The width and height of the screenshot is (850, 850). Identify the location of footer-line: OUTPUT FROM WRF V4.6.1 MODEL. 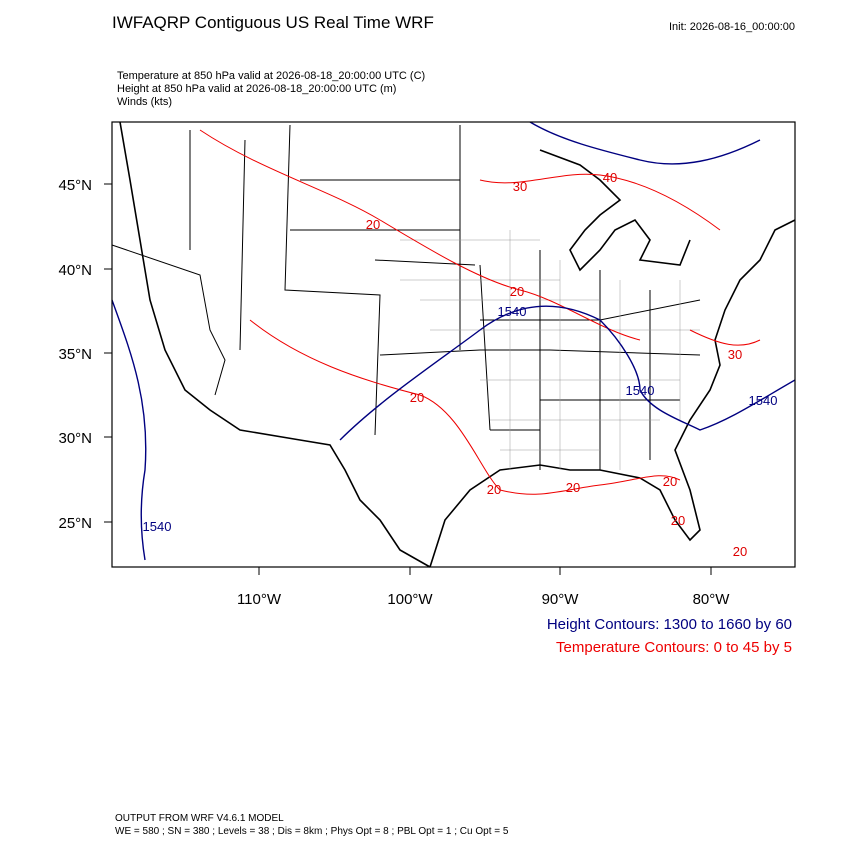
(199, 818).